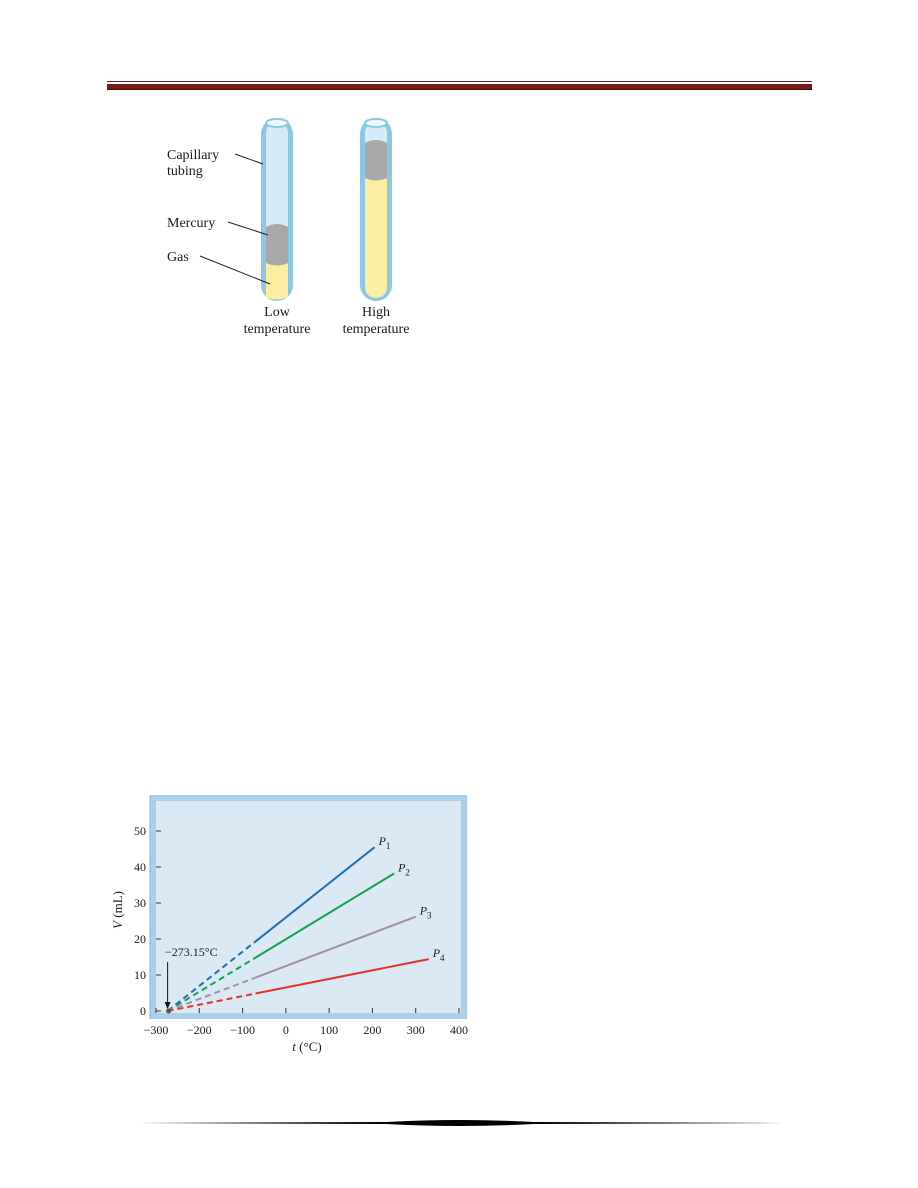 This screenshot has width=918, height=1188. I want to click on capillary-label-line1: Capillary, so click(193, 155).